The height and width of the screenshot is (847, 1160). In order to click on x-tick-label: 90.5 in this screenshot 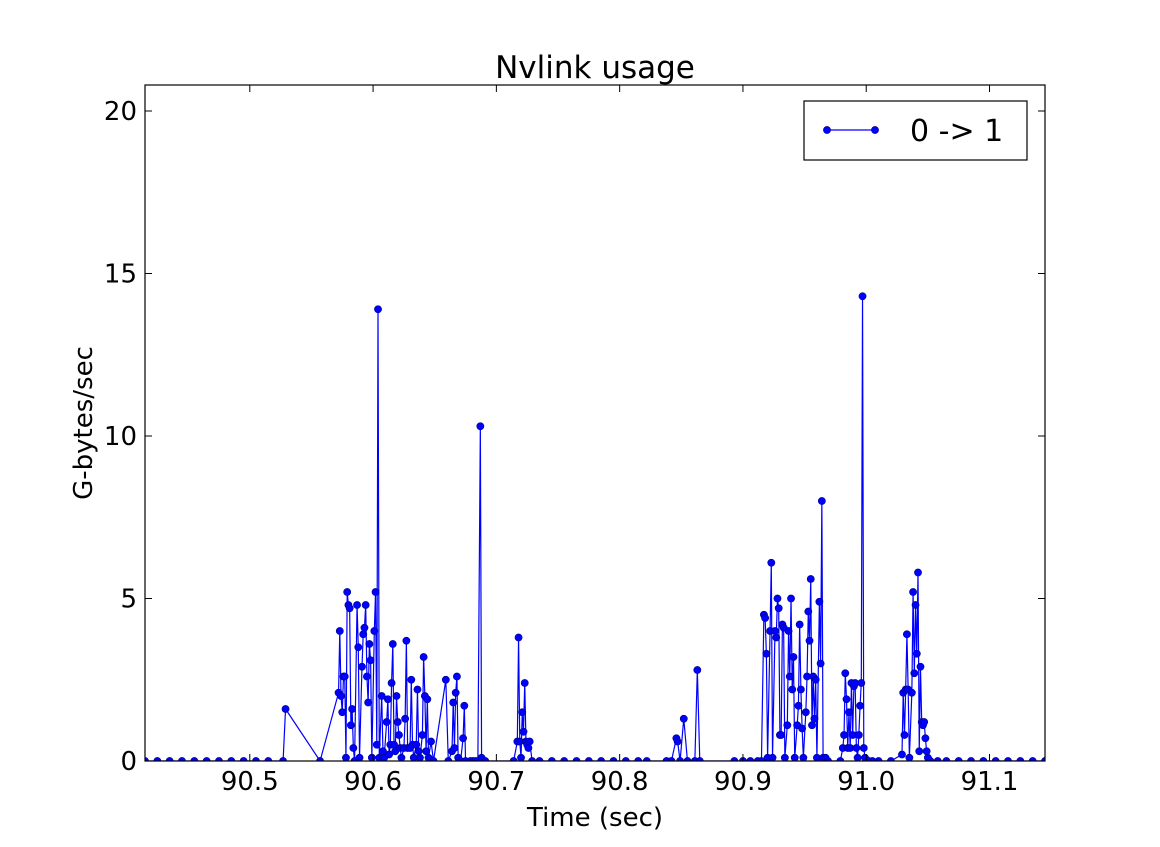, I will do `click(250, 782)`.